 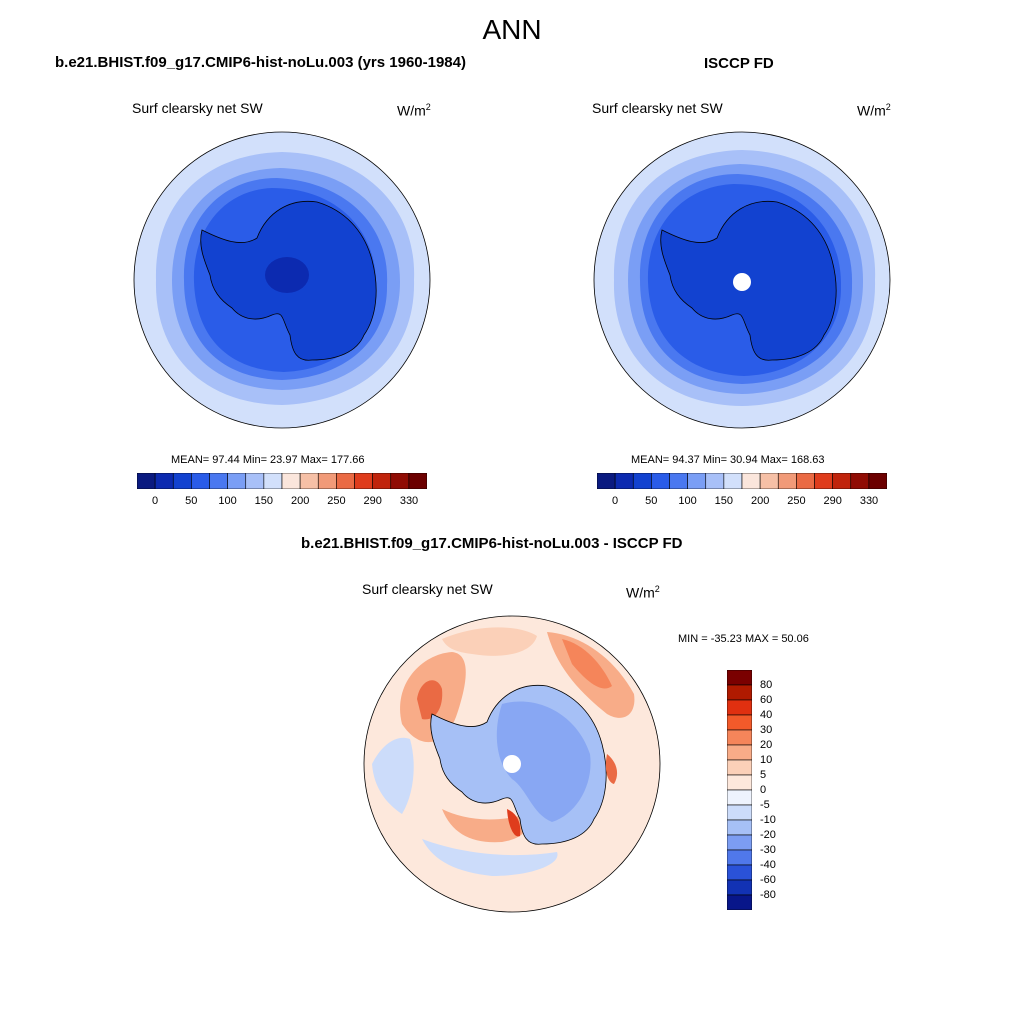 I want to click on panel1-colorbar-ticks: 0 50 100 150 200 250 290 330, so click(x=282, y=502).